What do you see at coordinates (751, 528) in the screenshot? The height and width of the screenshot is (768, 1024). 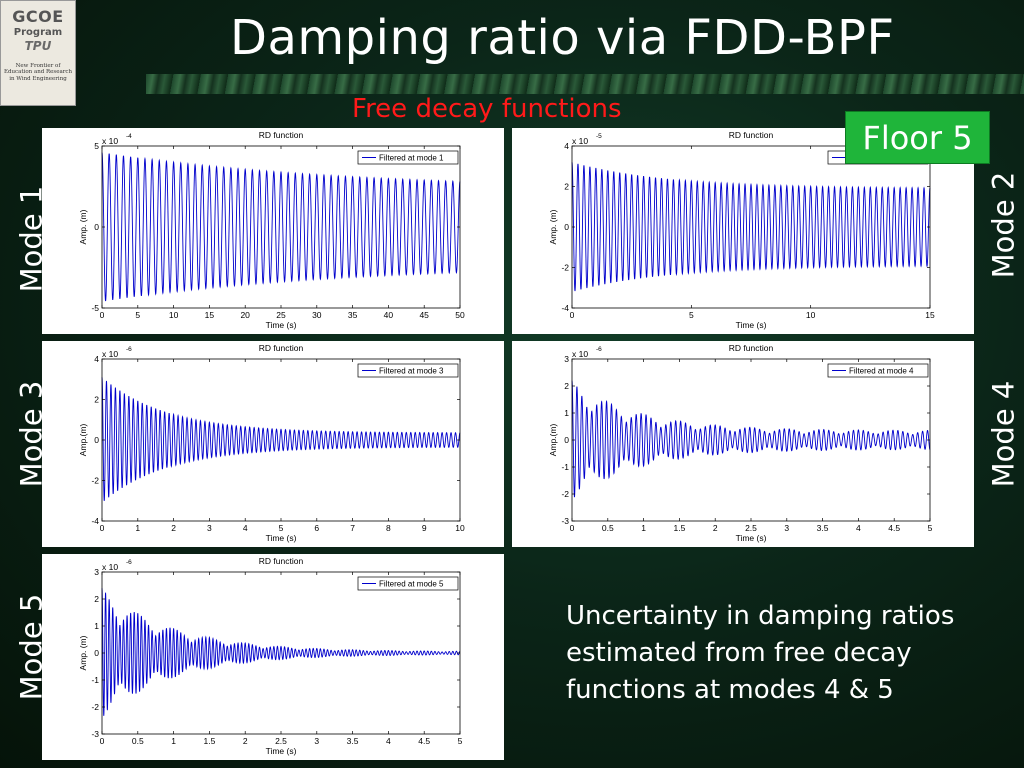 I see `x-tick-label: 2.5` at bounding box center [751, 528].